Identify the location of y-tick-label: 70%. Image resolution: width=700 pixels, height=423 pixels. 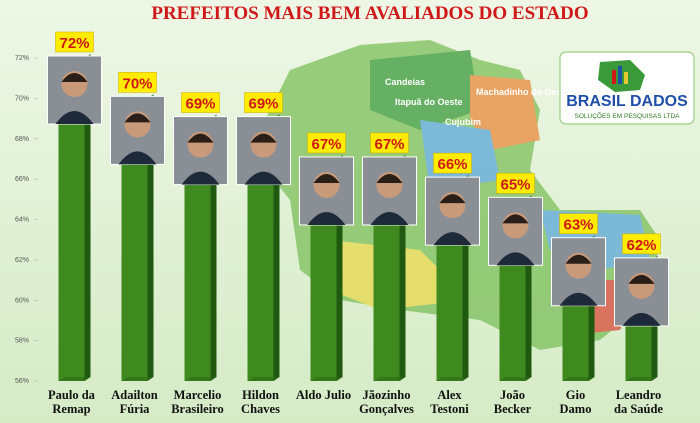
(22, 98).